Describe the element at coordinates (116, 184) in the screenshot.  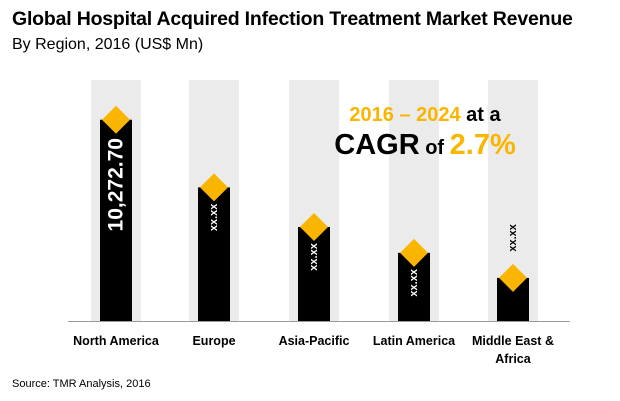
I see `data-label-0: 10,272.70` at that location.